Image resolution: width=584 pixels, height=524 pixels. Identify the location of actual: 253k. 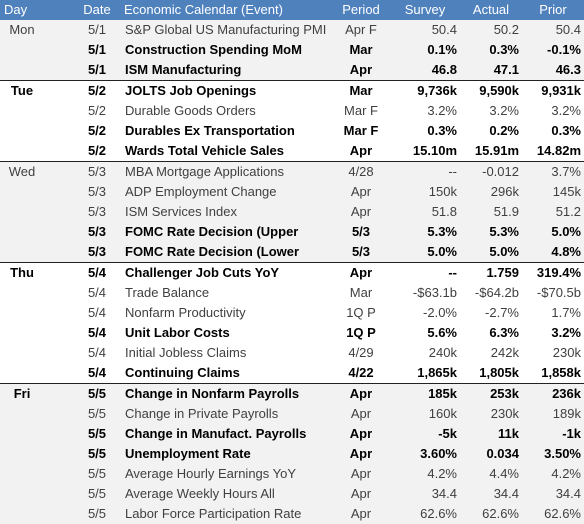
(491, 393).